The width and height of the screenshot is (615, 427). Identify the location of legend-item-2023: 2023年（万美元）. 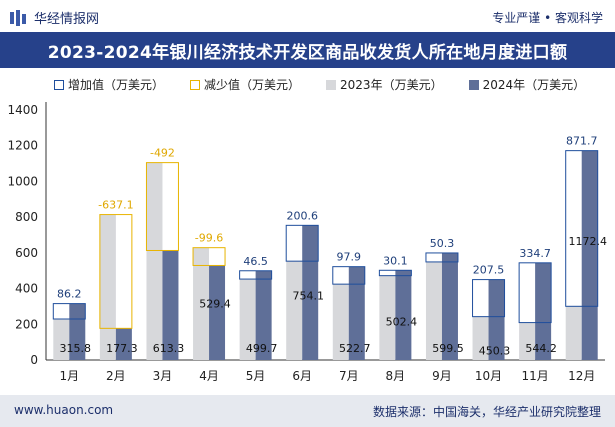
(384, 84).